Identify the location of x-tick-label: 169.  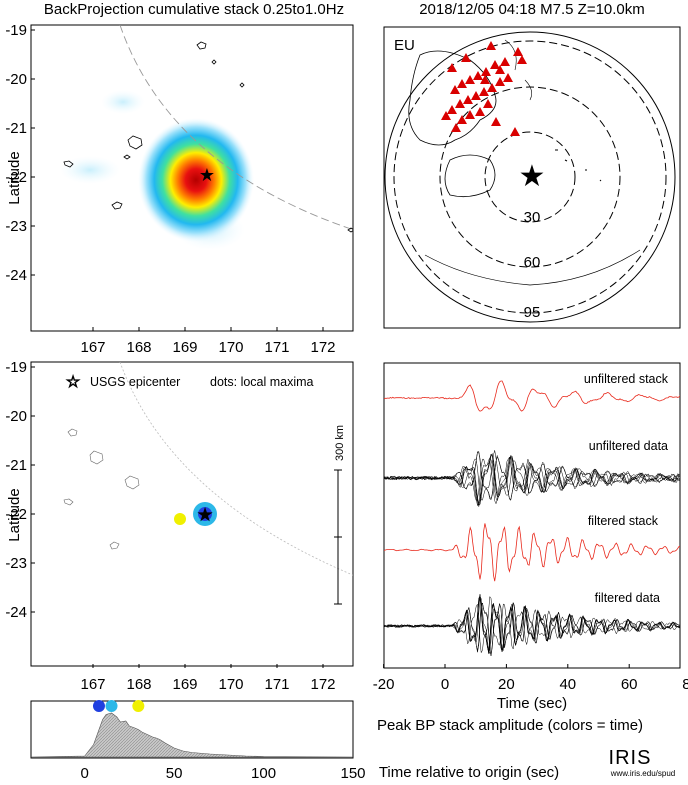
(184, 347).